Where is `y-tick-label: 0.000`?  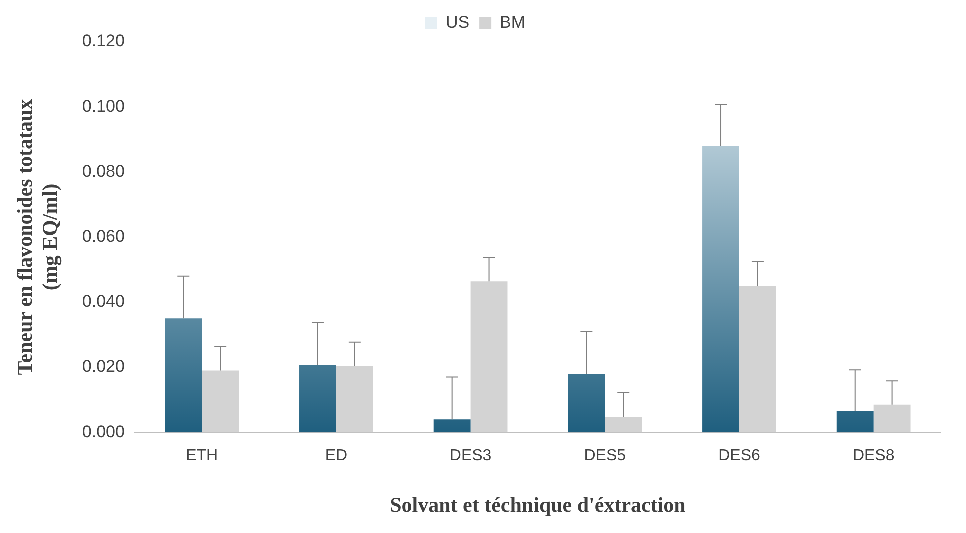
y-tick-label: 0.000 is located at coordinates (103, 432).